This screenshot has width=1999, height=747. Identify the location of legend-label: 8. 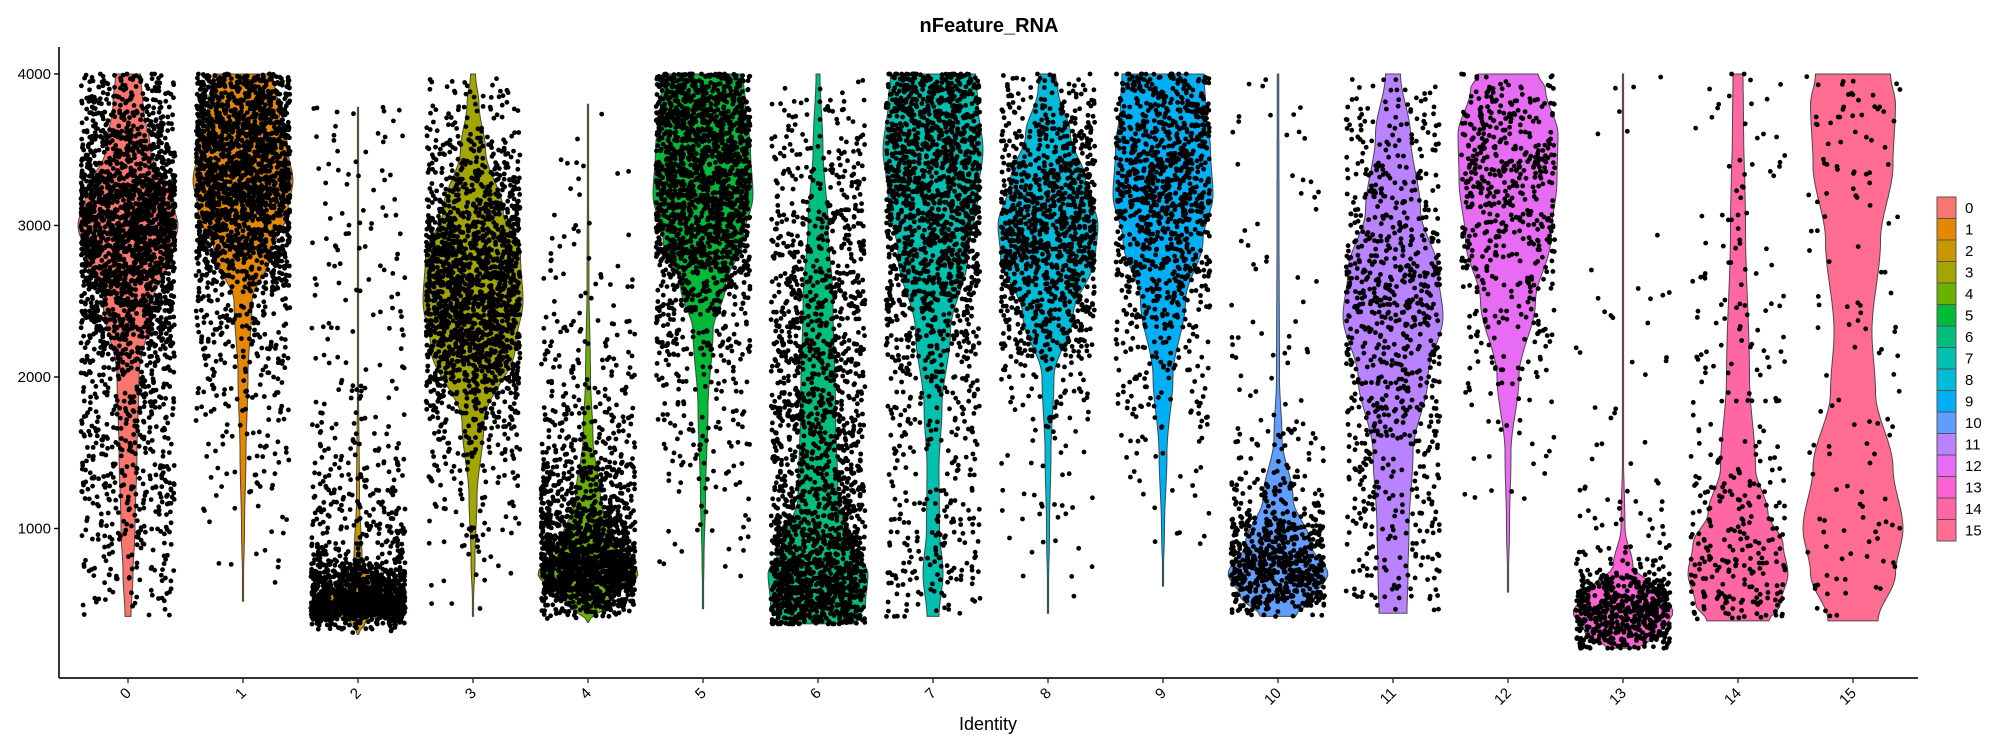
(1969, 380).